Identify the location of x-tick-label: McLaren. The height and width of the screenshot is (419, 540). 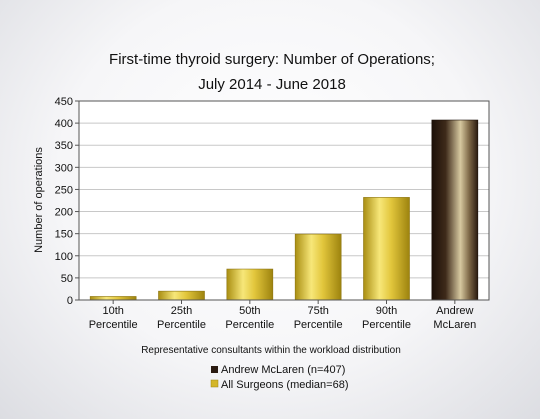
(454, 325).